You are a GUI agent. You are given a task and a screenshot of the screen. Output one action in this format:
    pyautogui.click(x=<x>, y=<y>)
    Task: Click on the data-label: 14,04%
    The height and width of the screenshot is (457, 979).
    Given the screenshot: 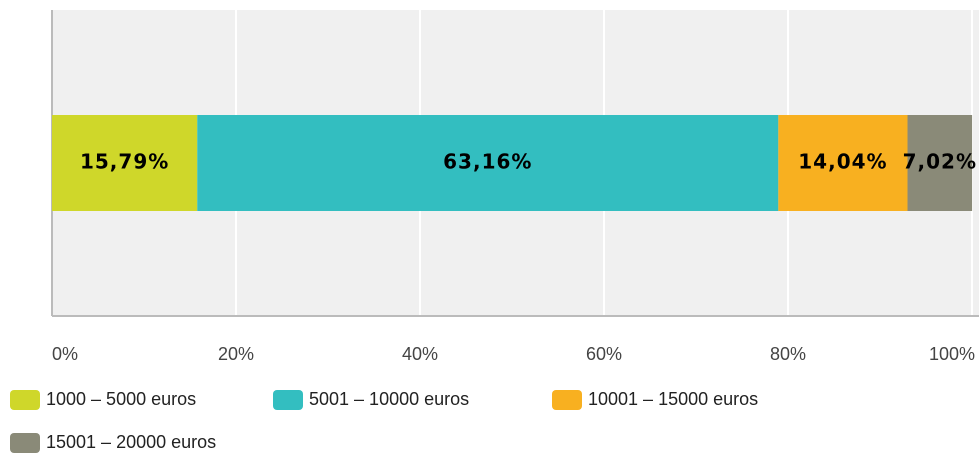 What is the action you would take?
    pyautogui.click(x=842, y=162)
    